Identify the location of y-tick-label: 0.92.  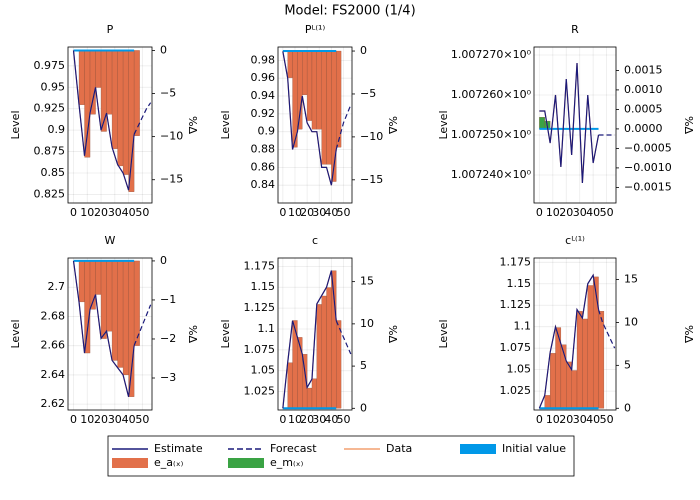
(263, 113).